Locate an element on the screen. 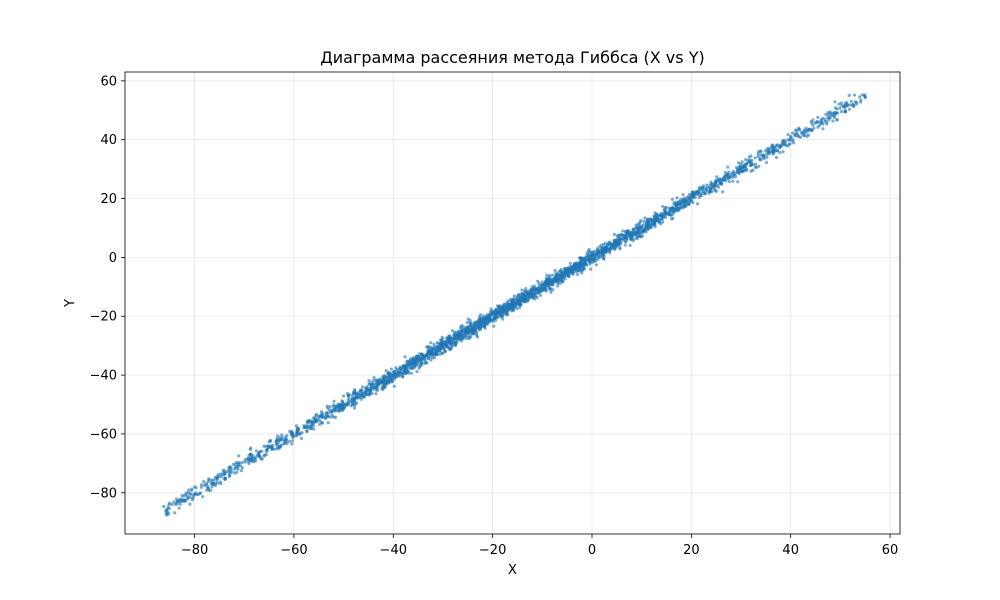 The image size is (1000, 600). y-tick-label: −60 is located at coordinates (103, 434).